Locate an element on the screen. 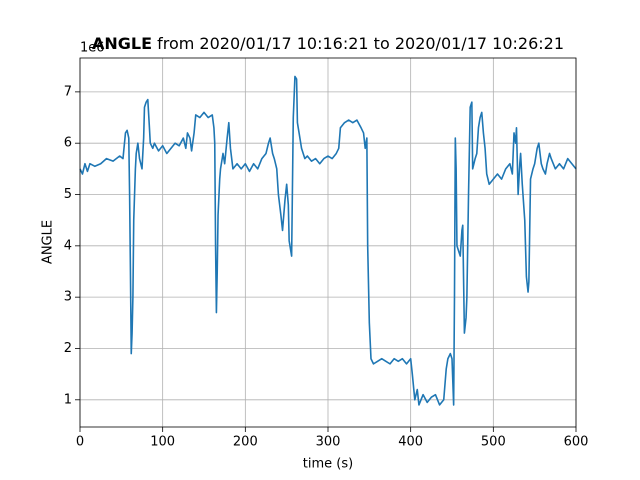  x-axis-label: time (s) is located at coordinates (328, 464).